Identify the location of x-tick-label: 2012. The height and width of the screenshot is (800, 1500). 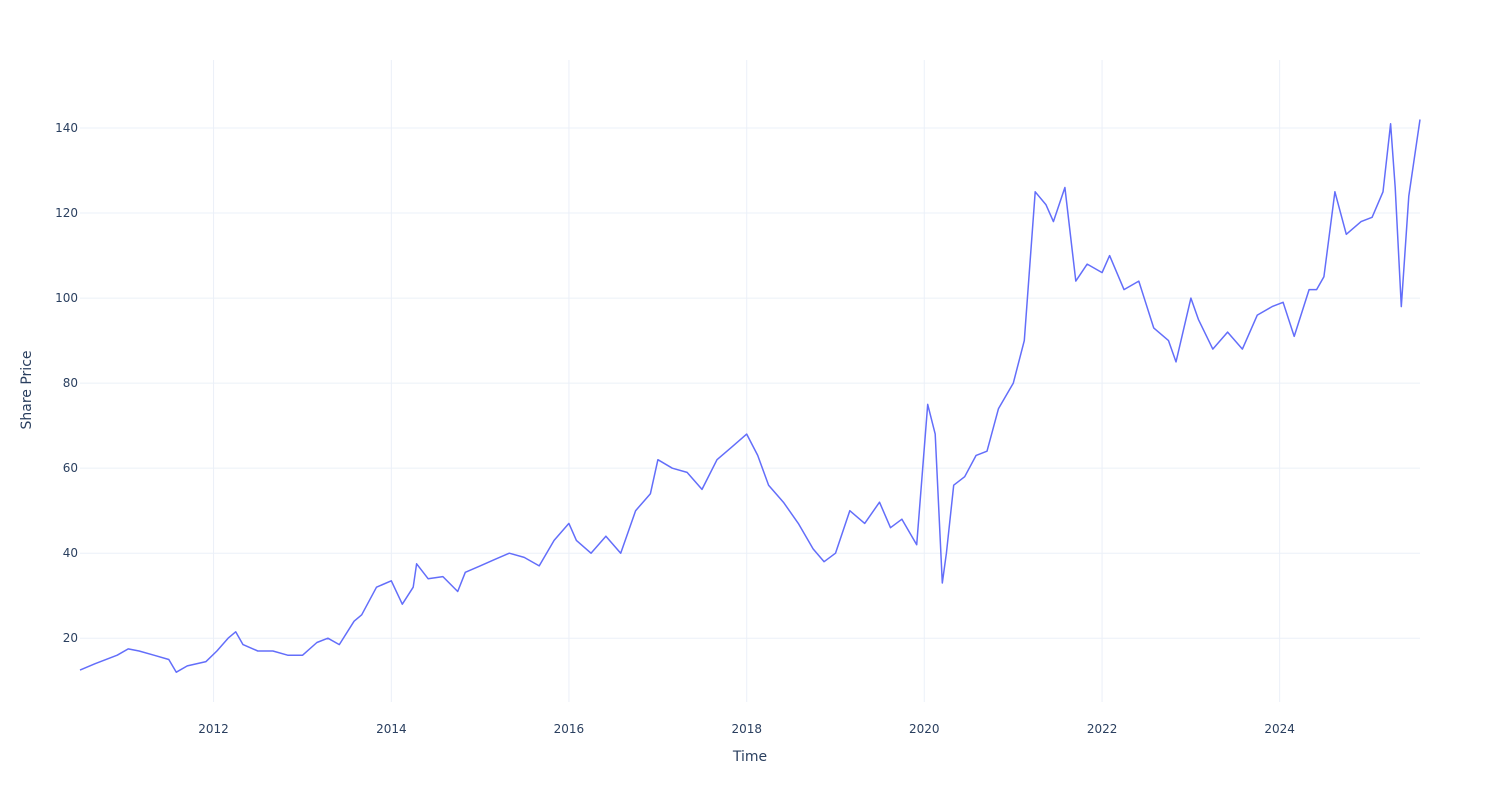
(213, 729).